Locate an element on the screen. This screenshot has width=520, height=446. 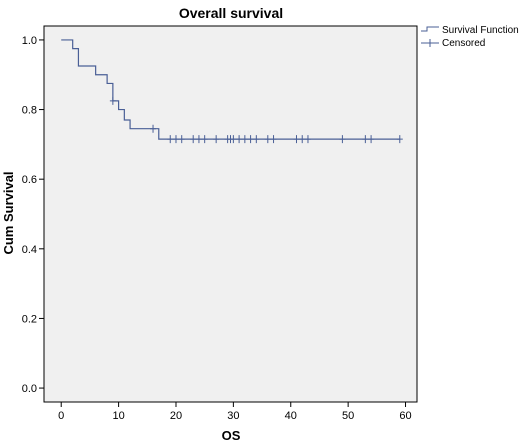
x-tick-label: 20 is located at coordinates (176, 416).